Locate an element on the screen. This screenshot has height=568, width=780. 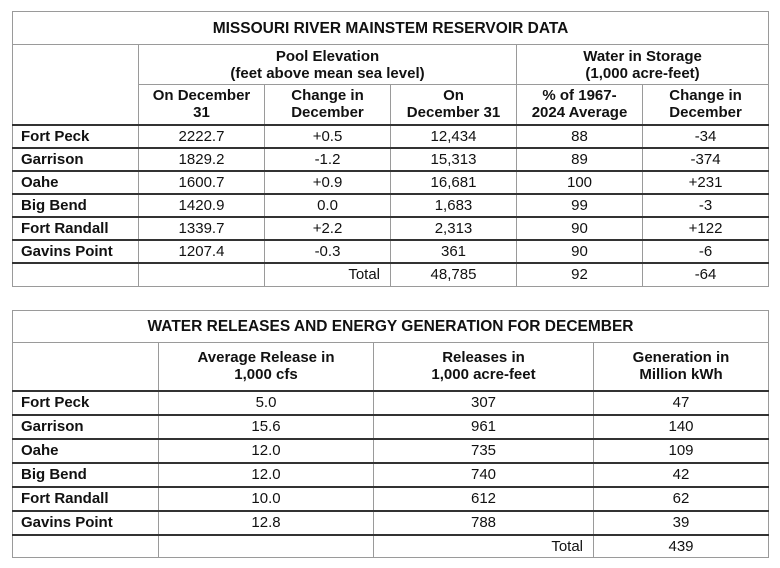
column-header: On December 31 is located at coordinates (201, 105).